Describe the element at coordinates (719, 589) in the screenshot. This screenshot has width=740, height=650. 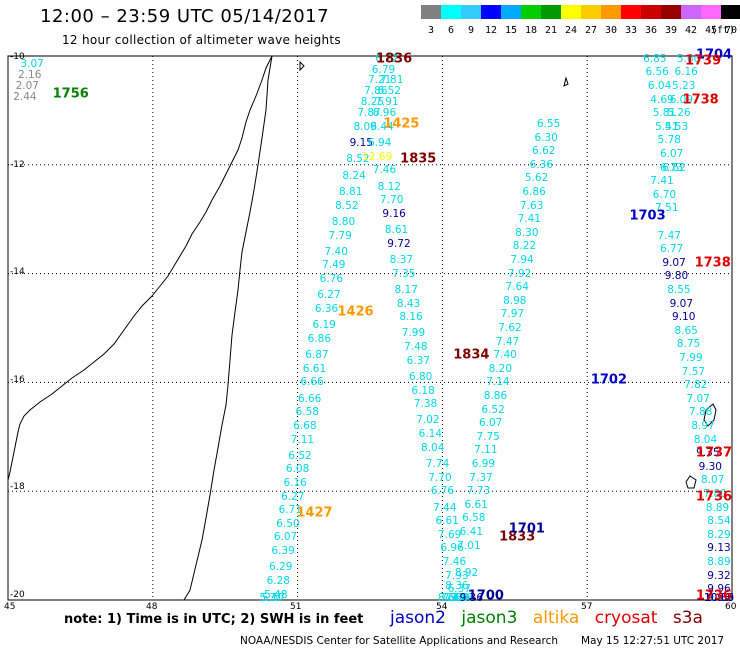
I see `wave-height-value: 9.96` at that location.